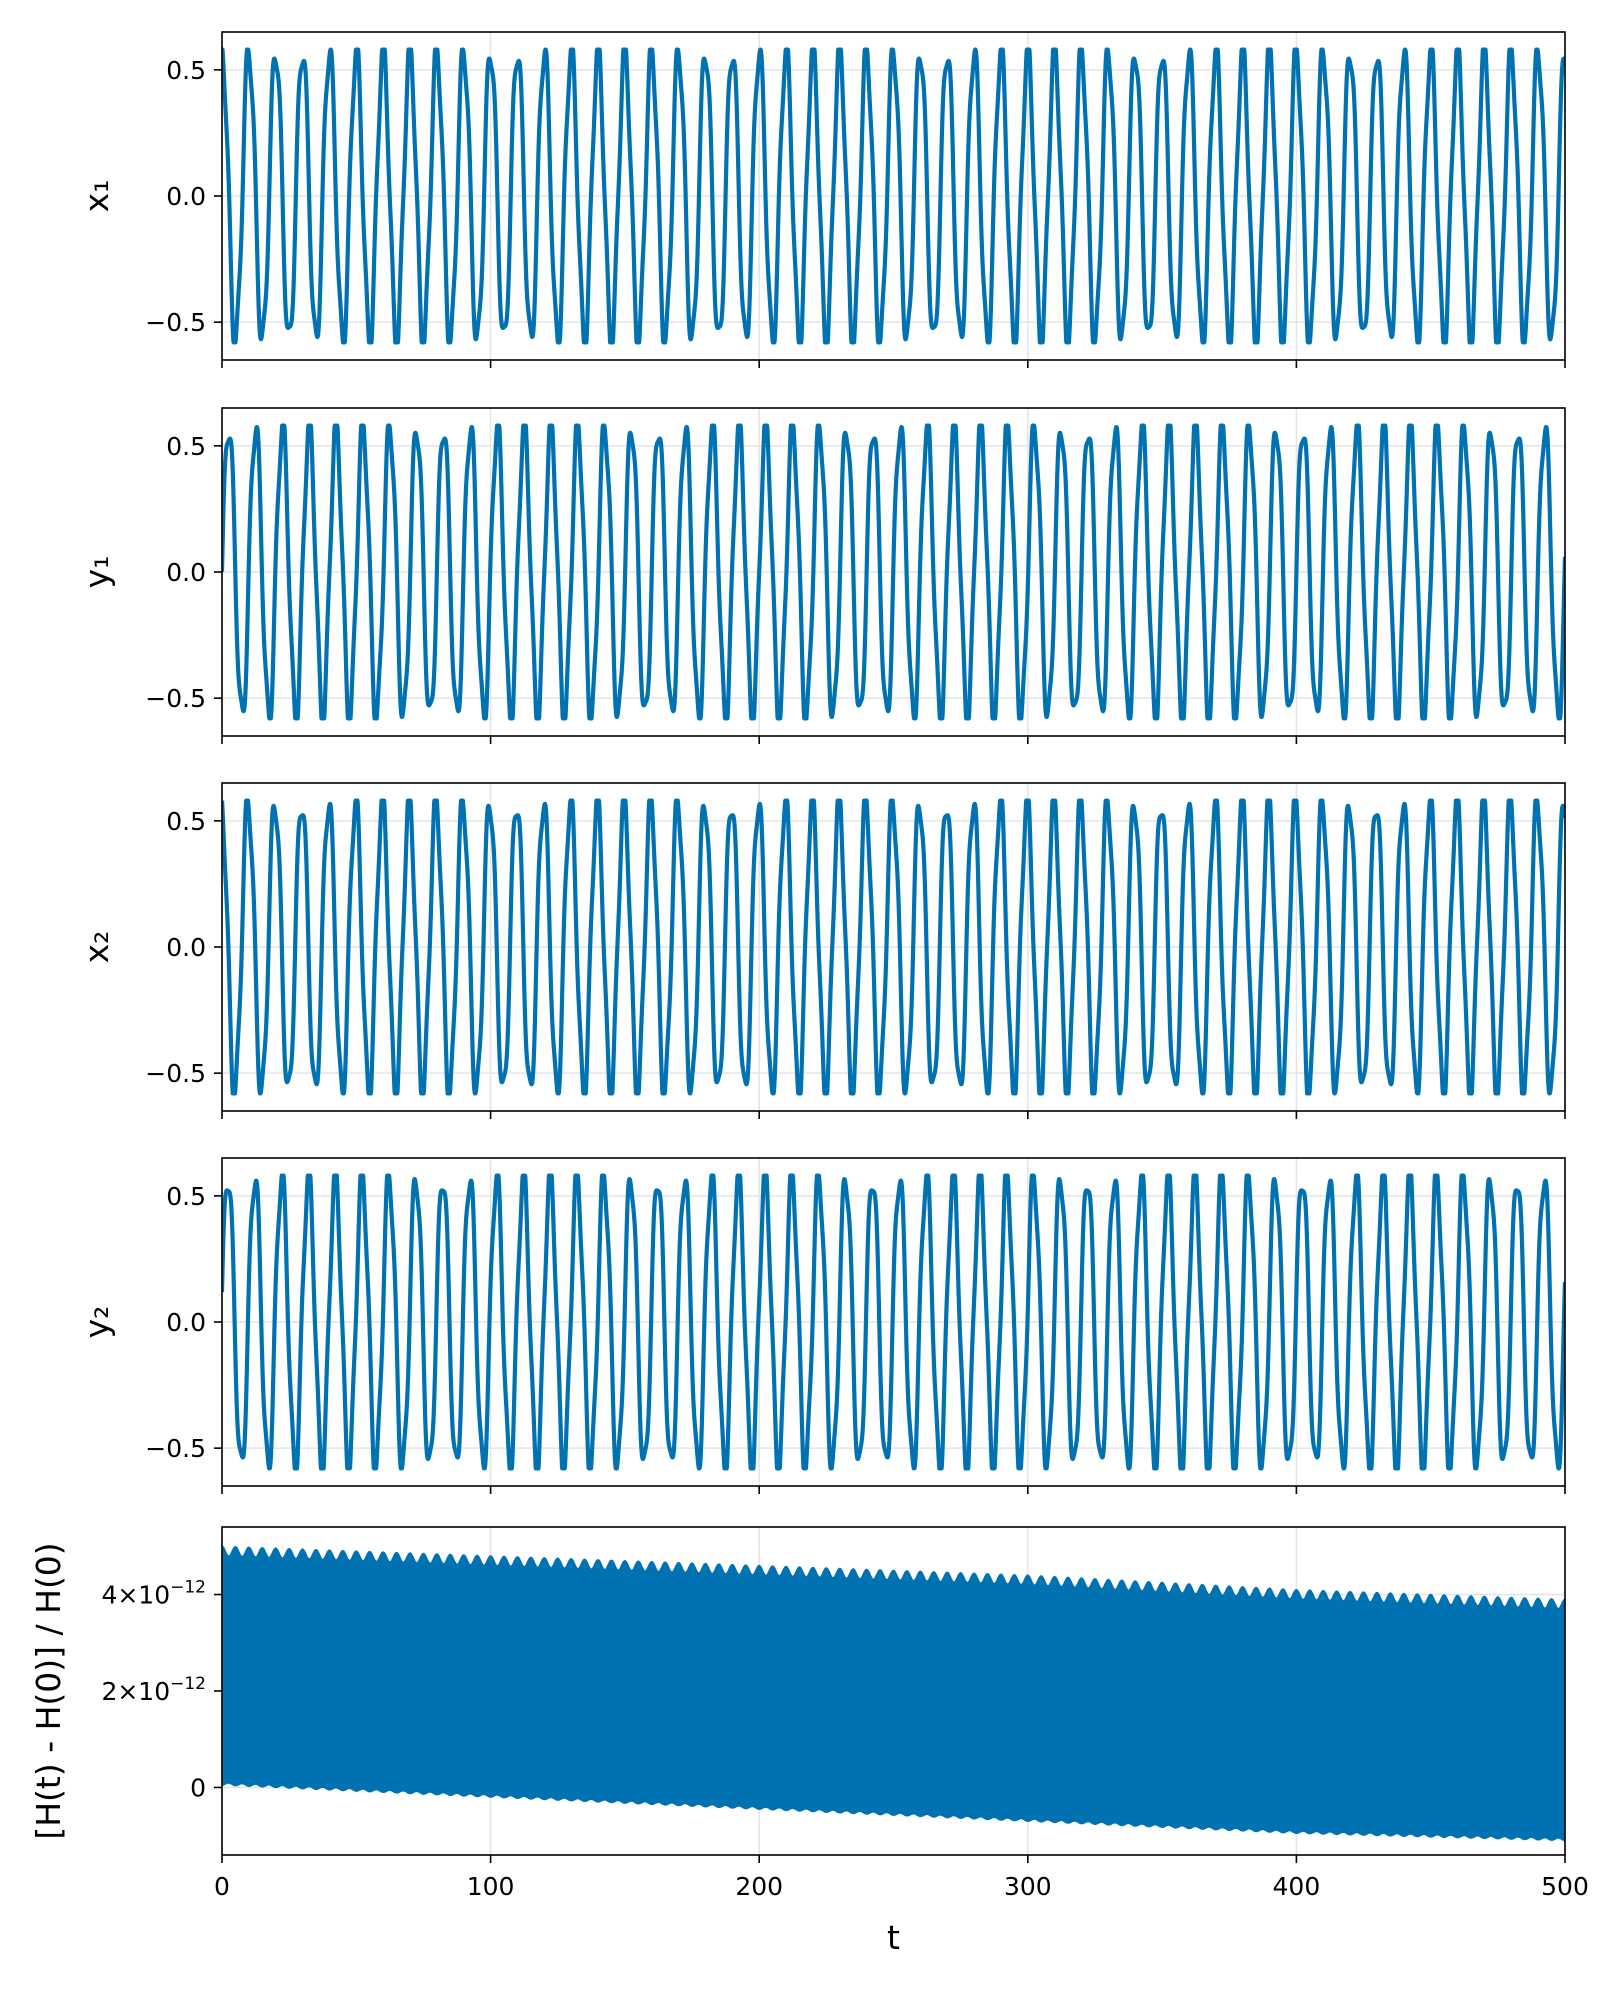  What do you see at coordinates (96, 196) in the screenshot?
I see `y-axis-title: x₁` at bounding box center [96, 196].